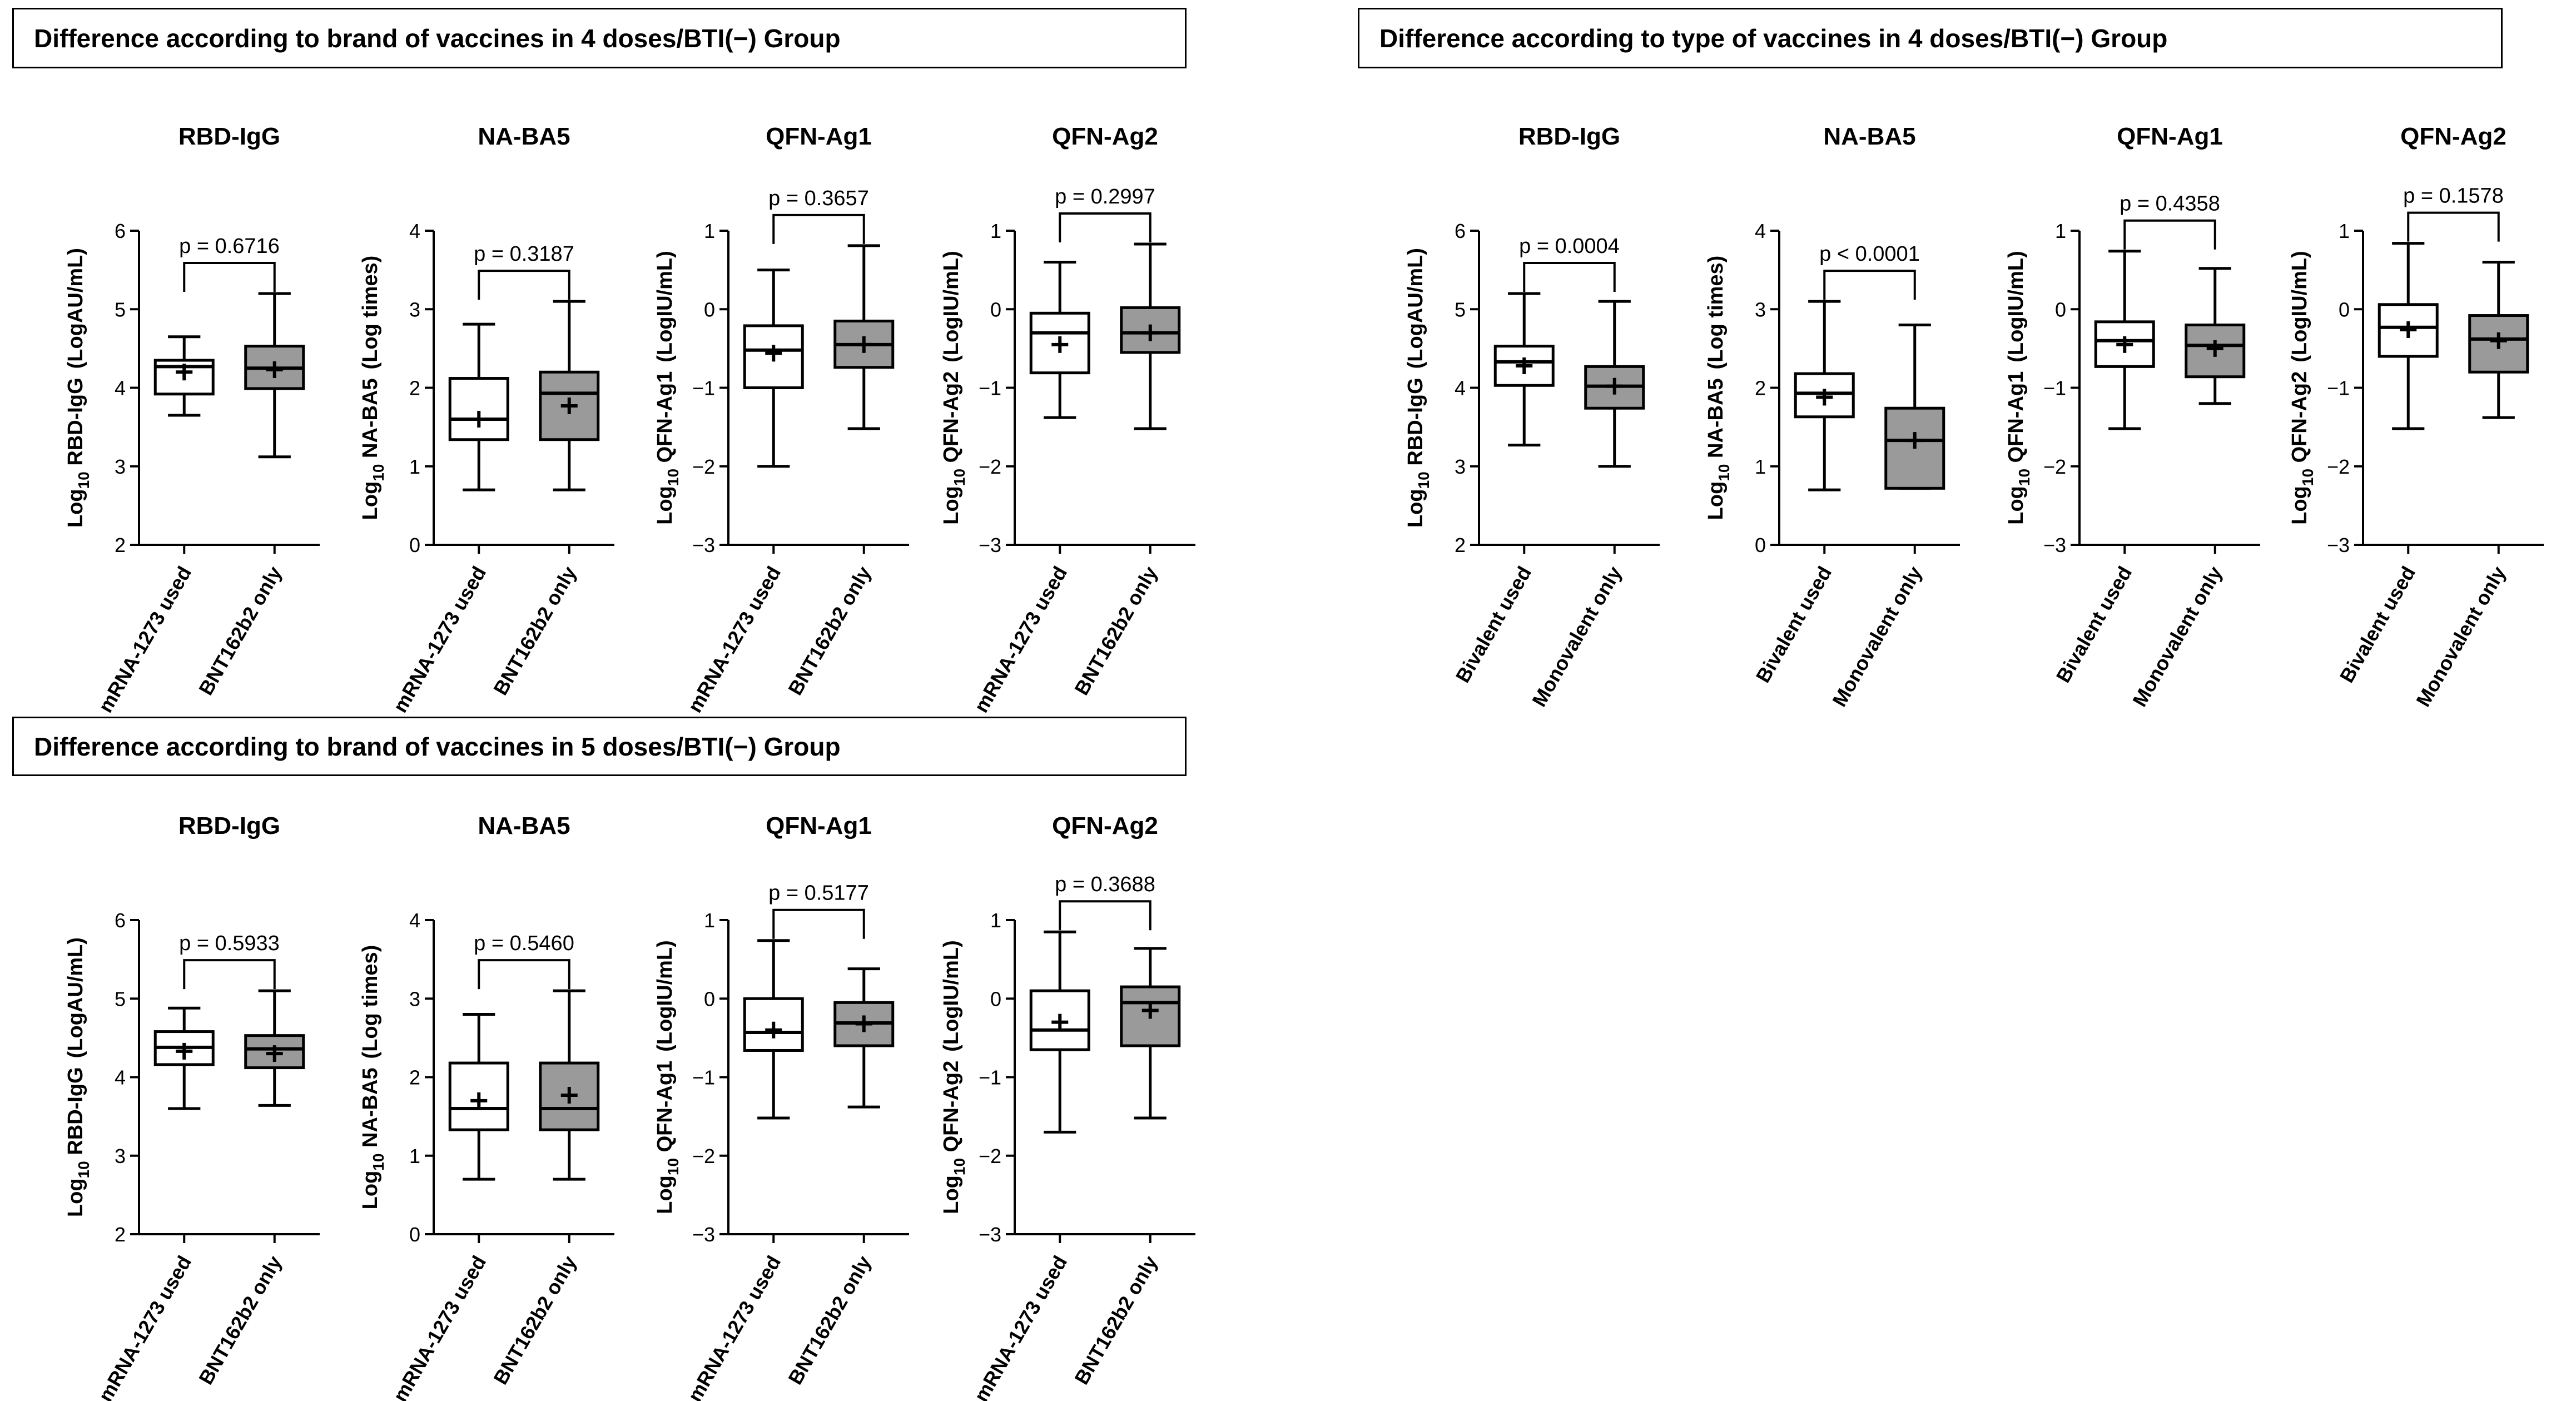 The image size is (2576, 1401). What do you see at coordinates (2453, 196) in the screenshot?
I see `p-value-label: p = 0.1578` at bounding box center [2453, 196].